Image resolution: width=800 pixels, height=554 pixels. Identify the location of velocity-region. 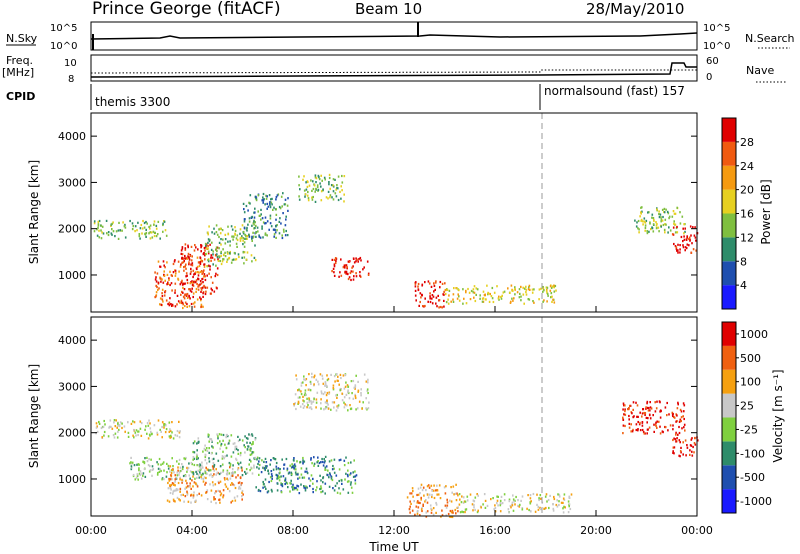
(515, 503).